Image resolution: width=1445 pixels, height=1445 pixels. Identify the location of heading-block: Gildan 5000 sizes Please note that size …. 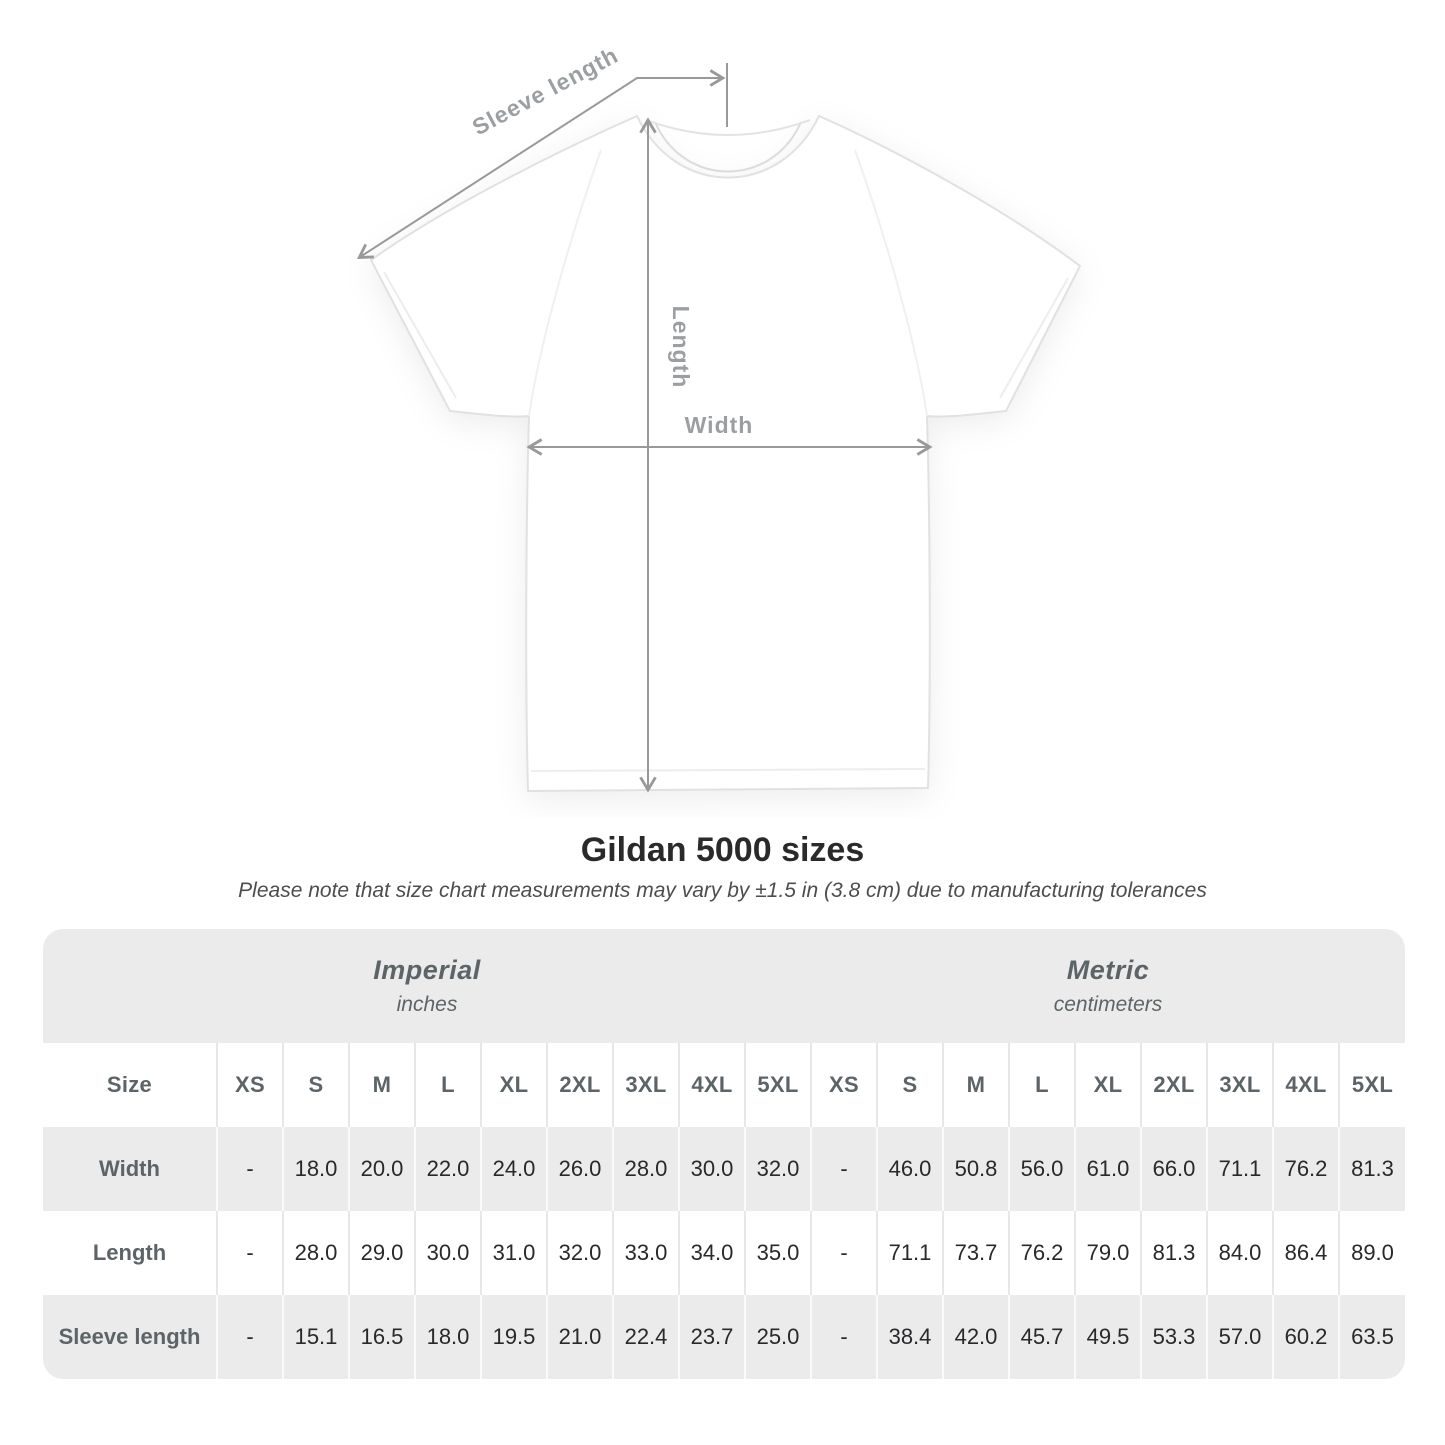
(722, 866).